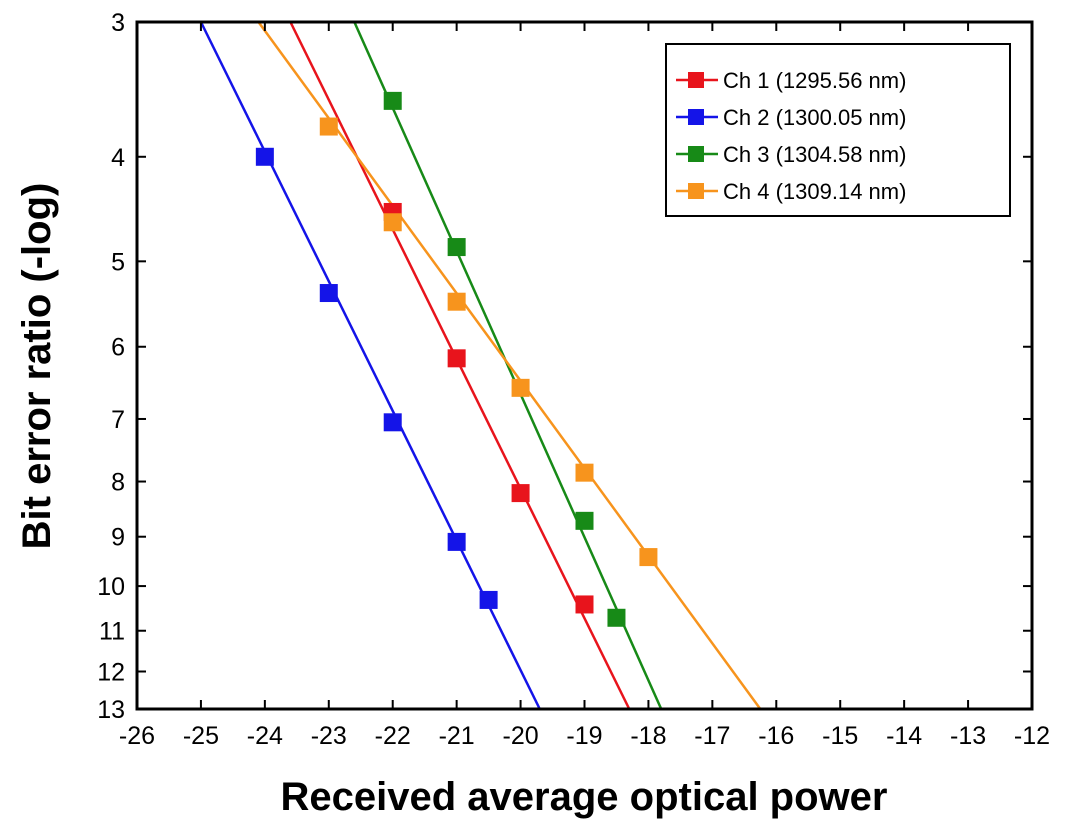  Describe the element at coordinates (37, 366) in the screenshot. I see `y-axis-title: Bit error ratio (-log)` at that location.